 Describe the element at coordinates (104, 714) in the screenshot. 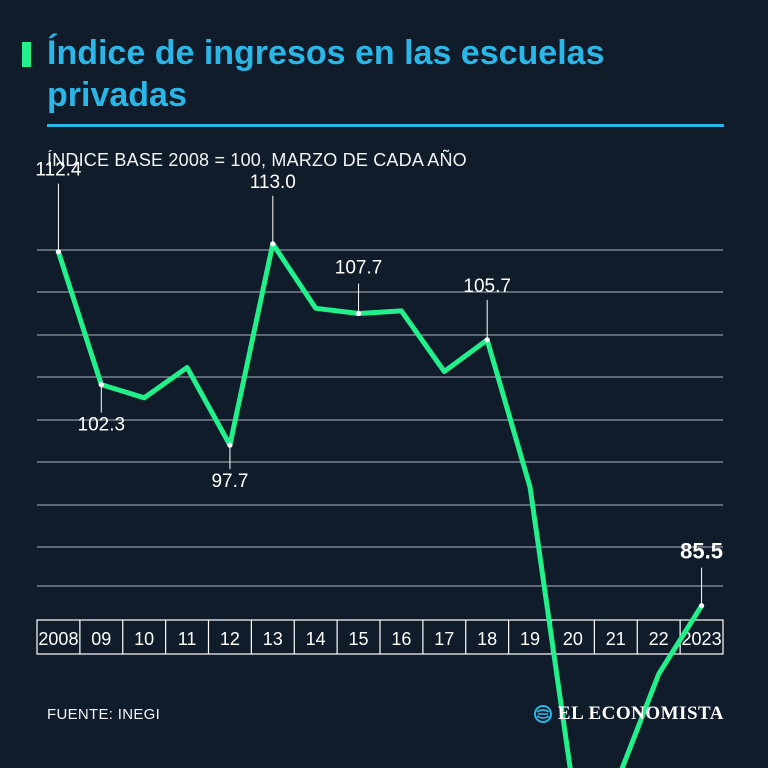

I see `source-note: FUENTE: INEGI` at that location.